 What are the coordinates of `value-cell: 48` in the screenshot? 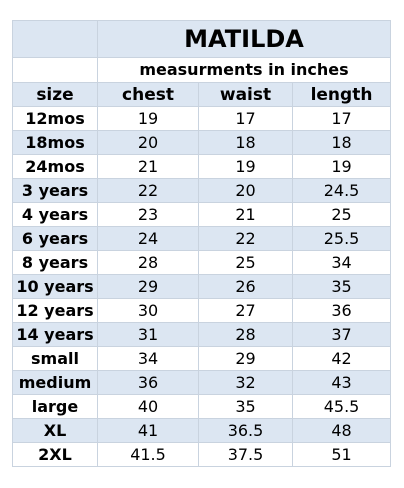 It's located at (341, 430).